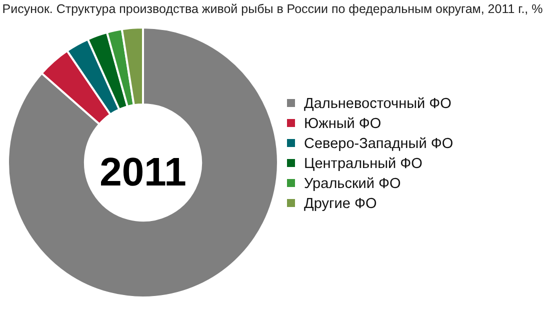 This screenshot has width=545, height=327. What do you see at coordinates (352, 184) in the screenshot?
I see `legend-label: Уральский ФО` at bounding box center [352, 184].